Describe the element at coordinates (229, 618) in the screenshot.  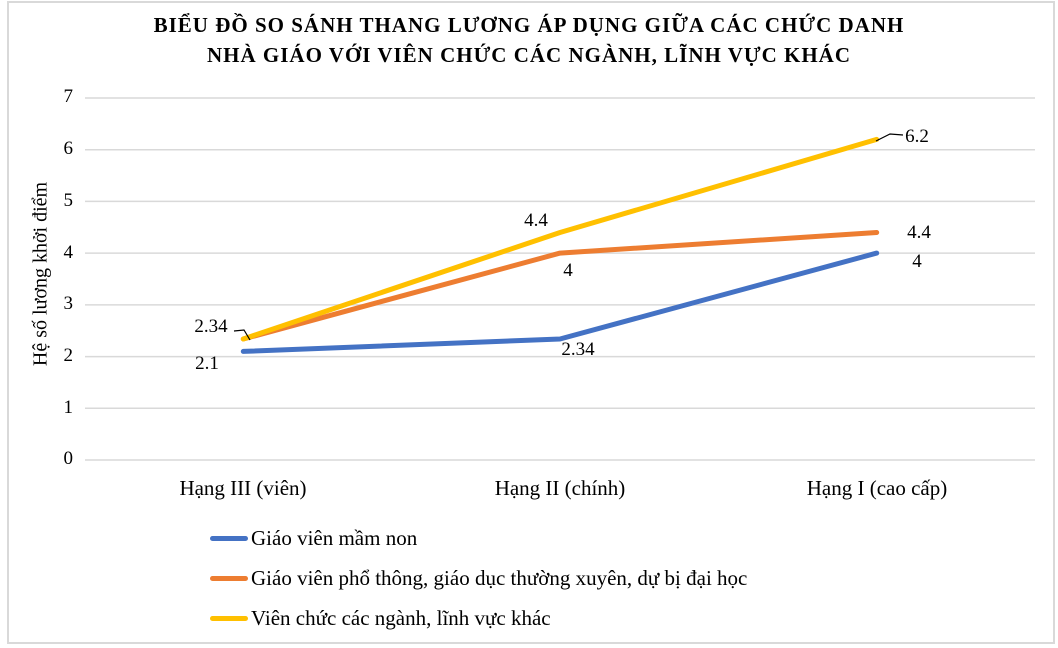
I see `legend-marker-yellow` at that location.